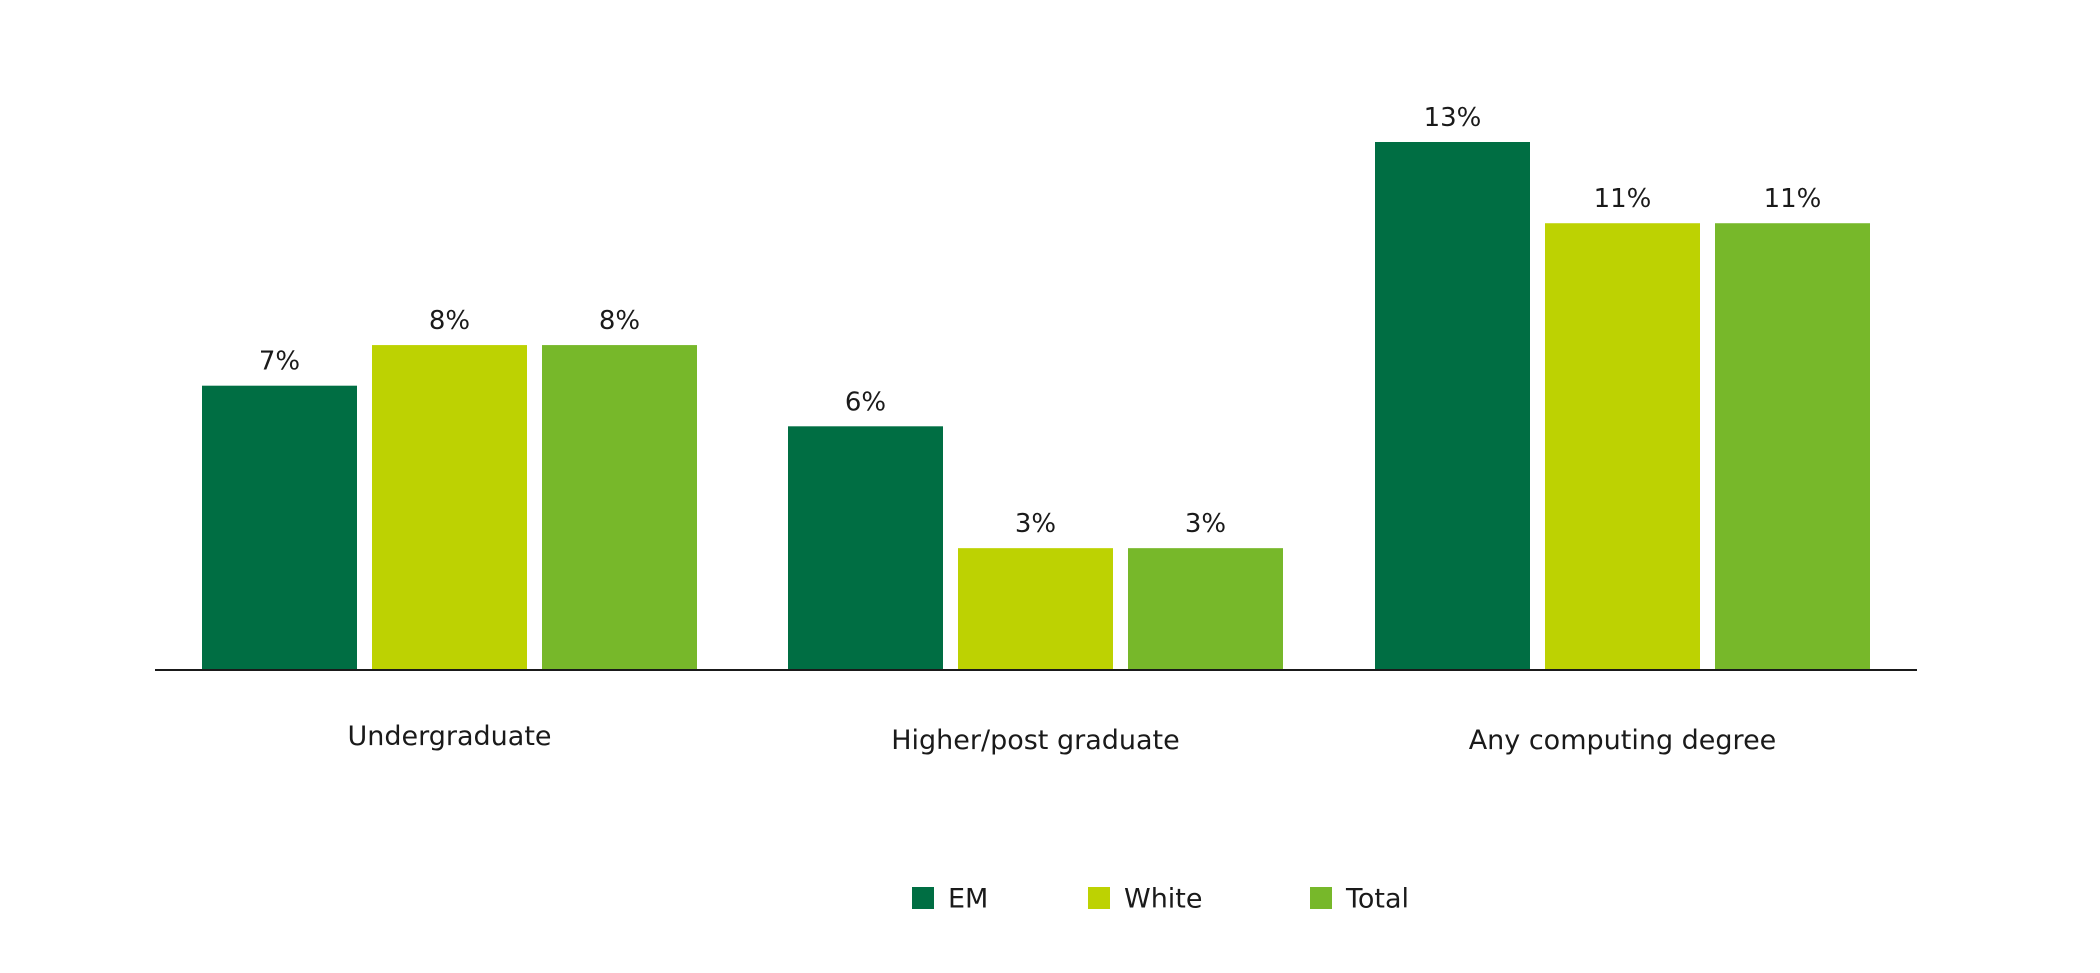  What do you see at coordinates (619, 321) in the screenshot?
I see `data-label-total-undergraduate: 8%` at bounding box center [619, 321].